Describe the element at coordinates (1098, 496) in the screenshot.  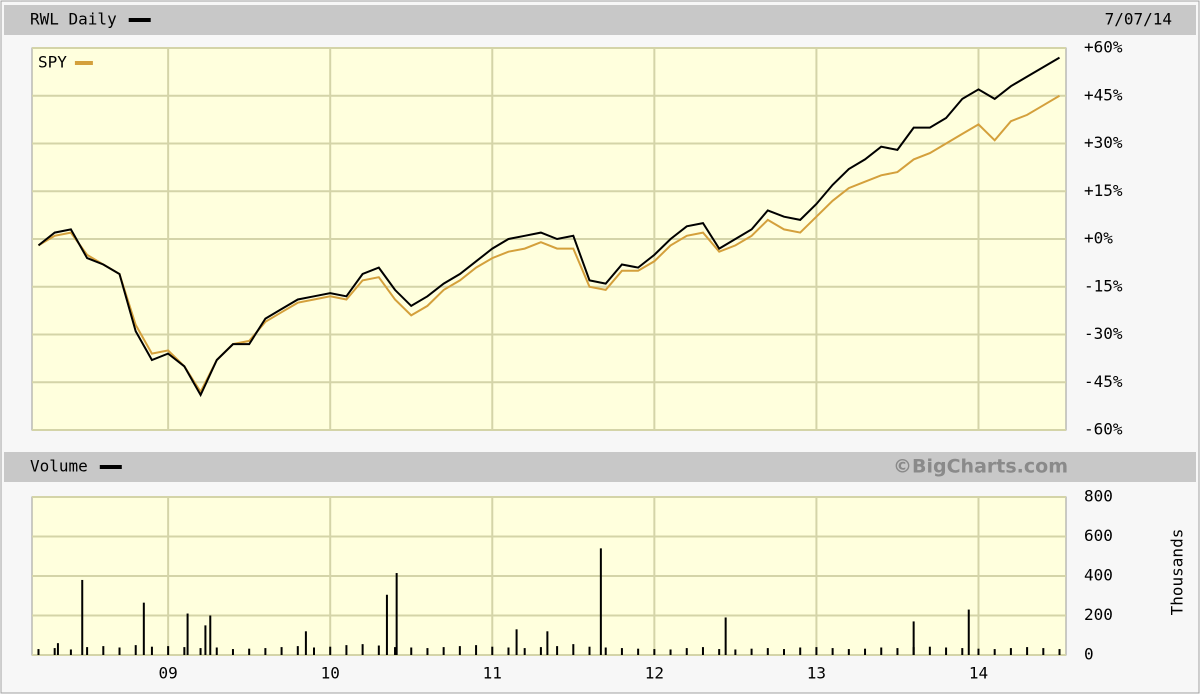
I see `y-tick-label: 800` at that location.